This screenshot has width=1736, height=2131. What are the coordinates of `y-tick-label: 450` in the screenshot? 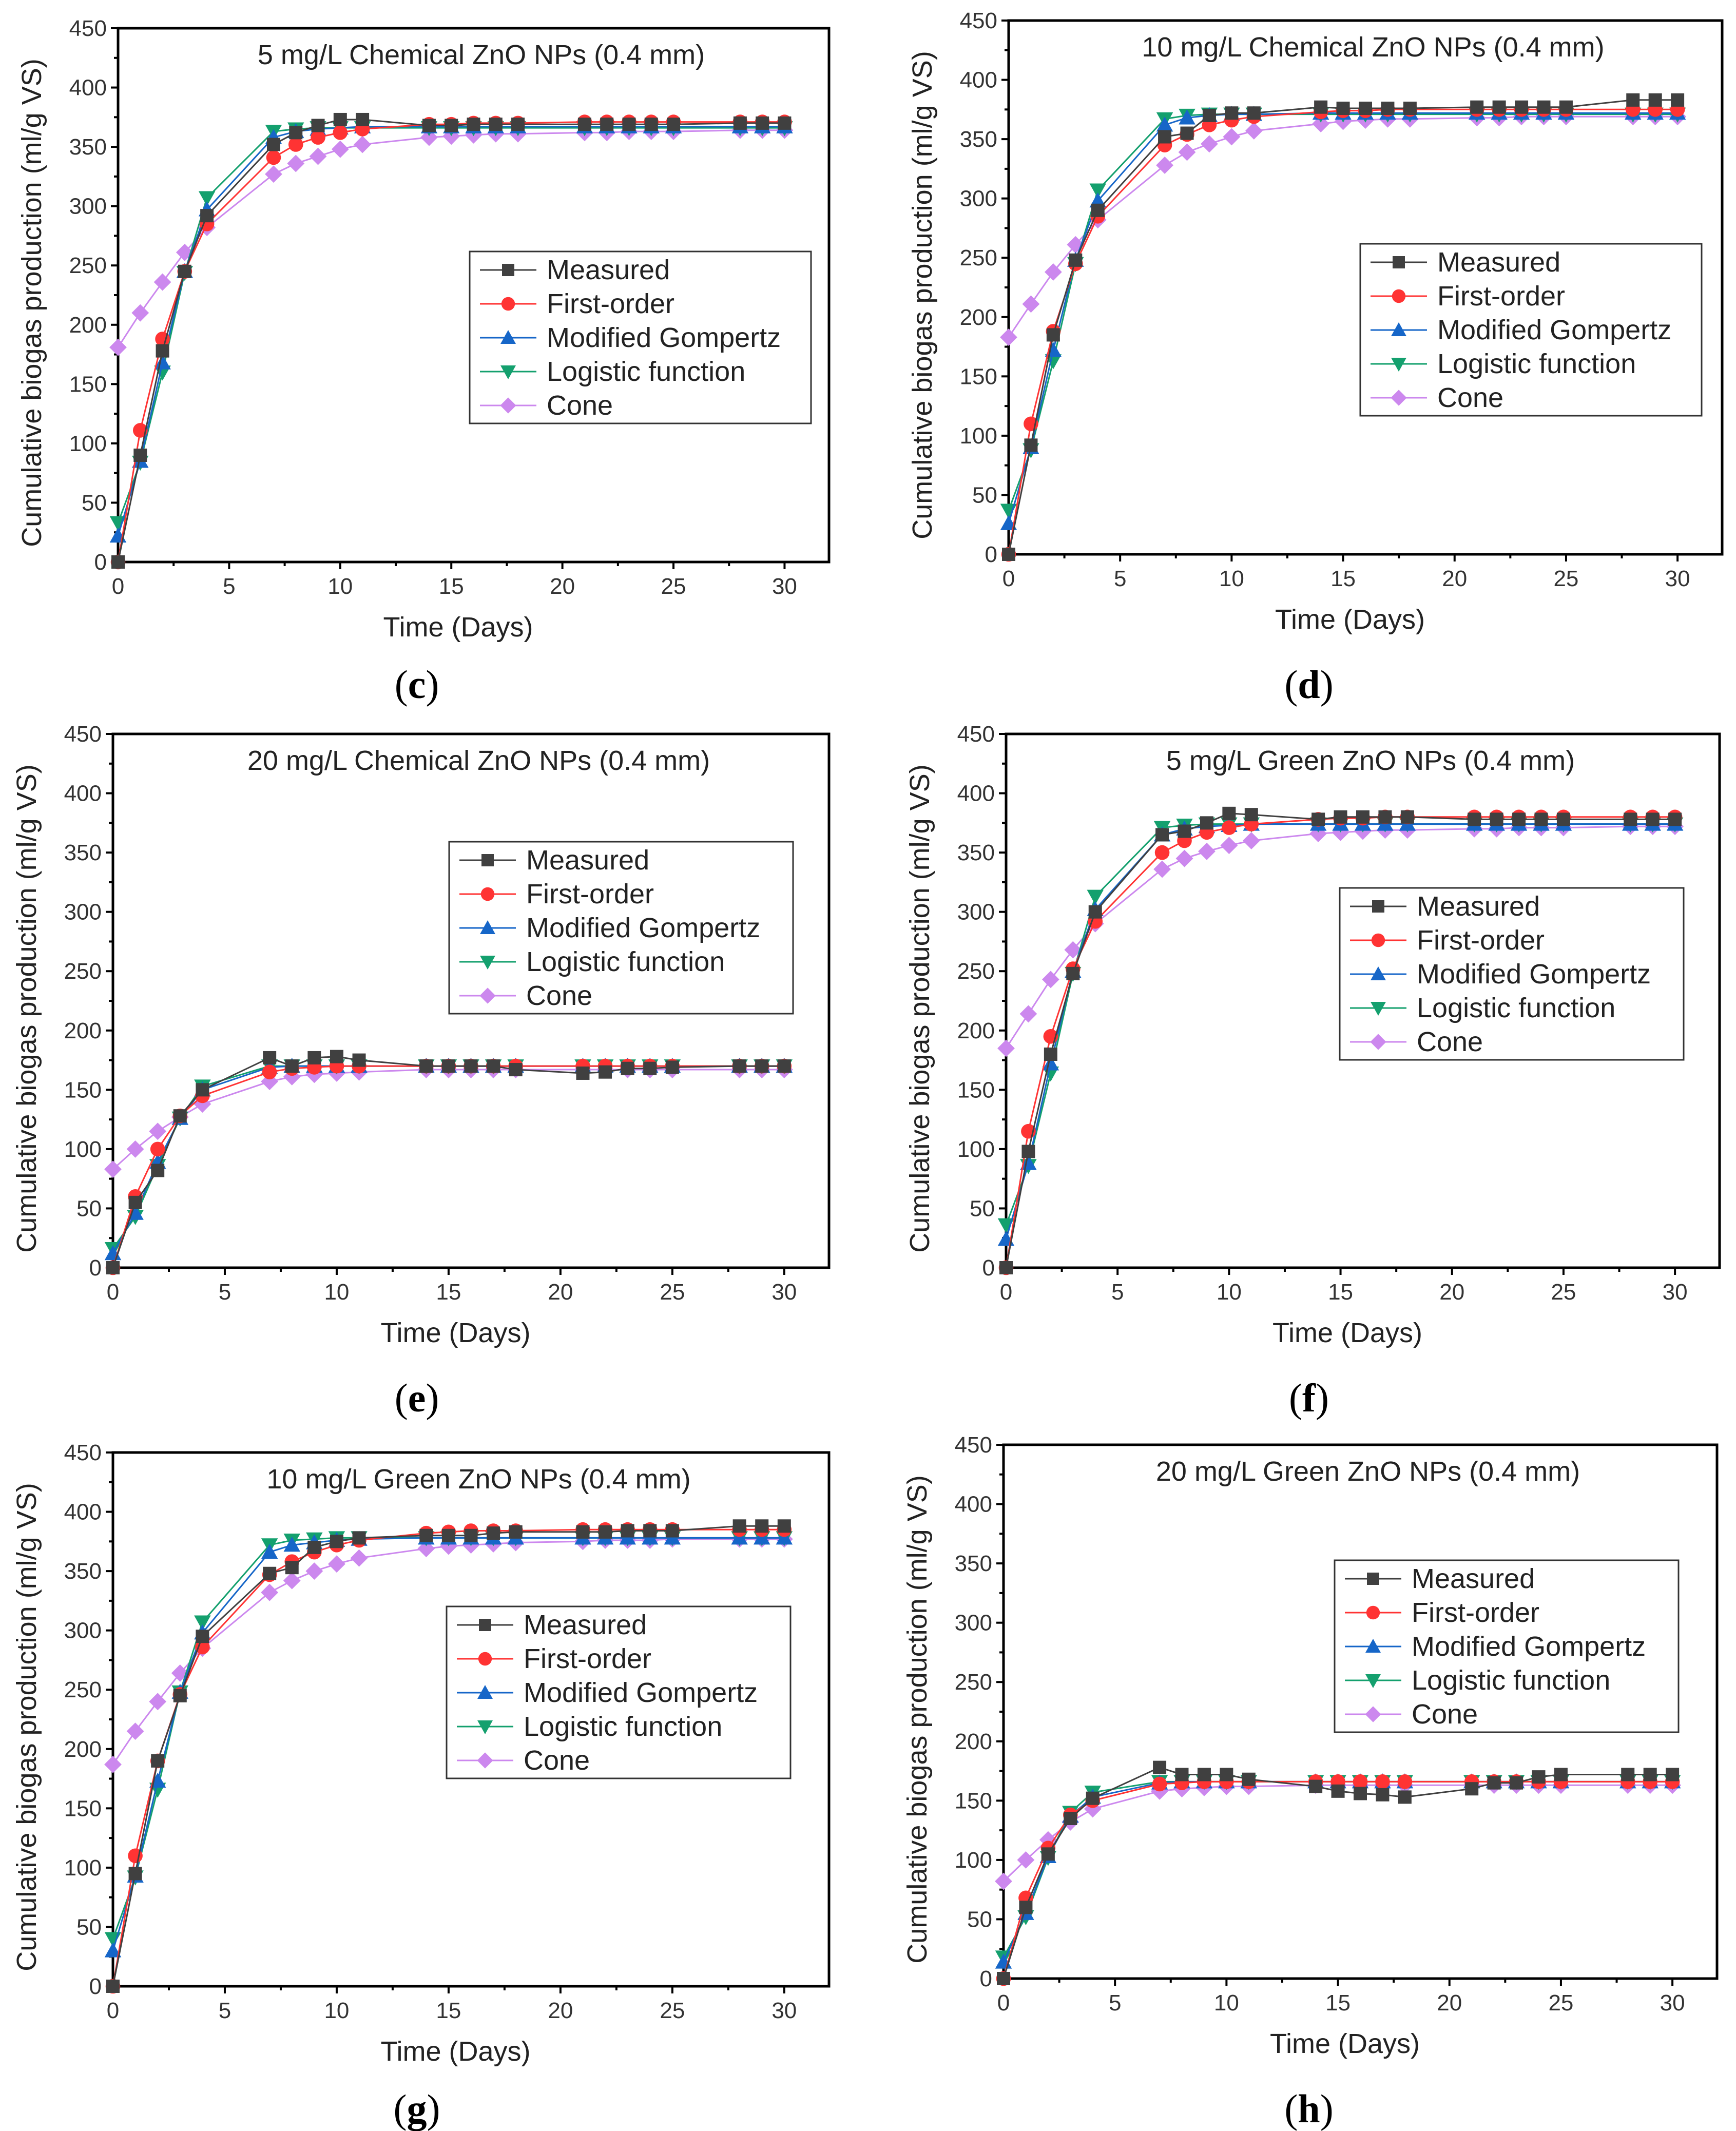 It's located at (976, 734).